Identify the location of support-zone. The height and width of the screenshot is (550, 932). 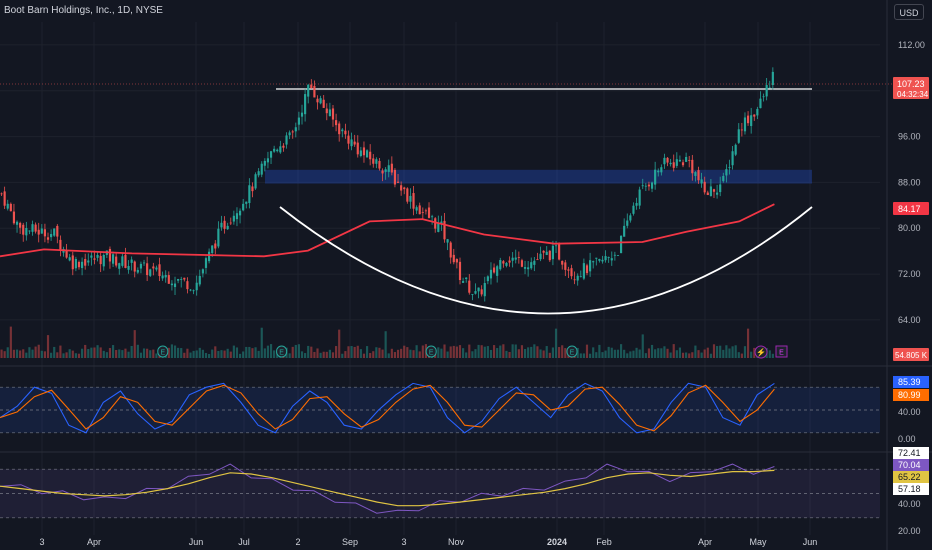
(538, 176).